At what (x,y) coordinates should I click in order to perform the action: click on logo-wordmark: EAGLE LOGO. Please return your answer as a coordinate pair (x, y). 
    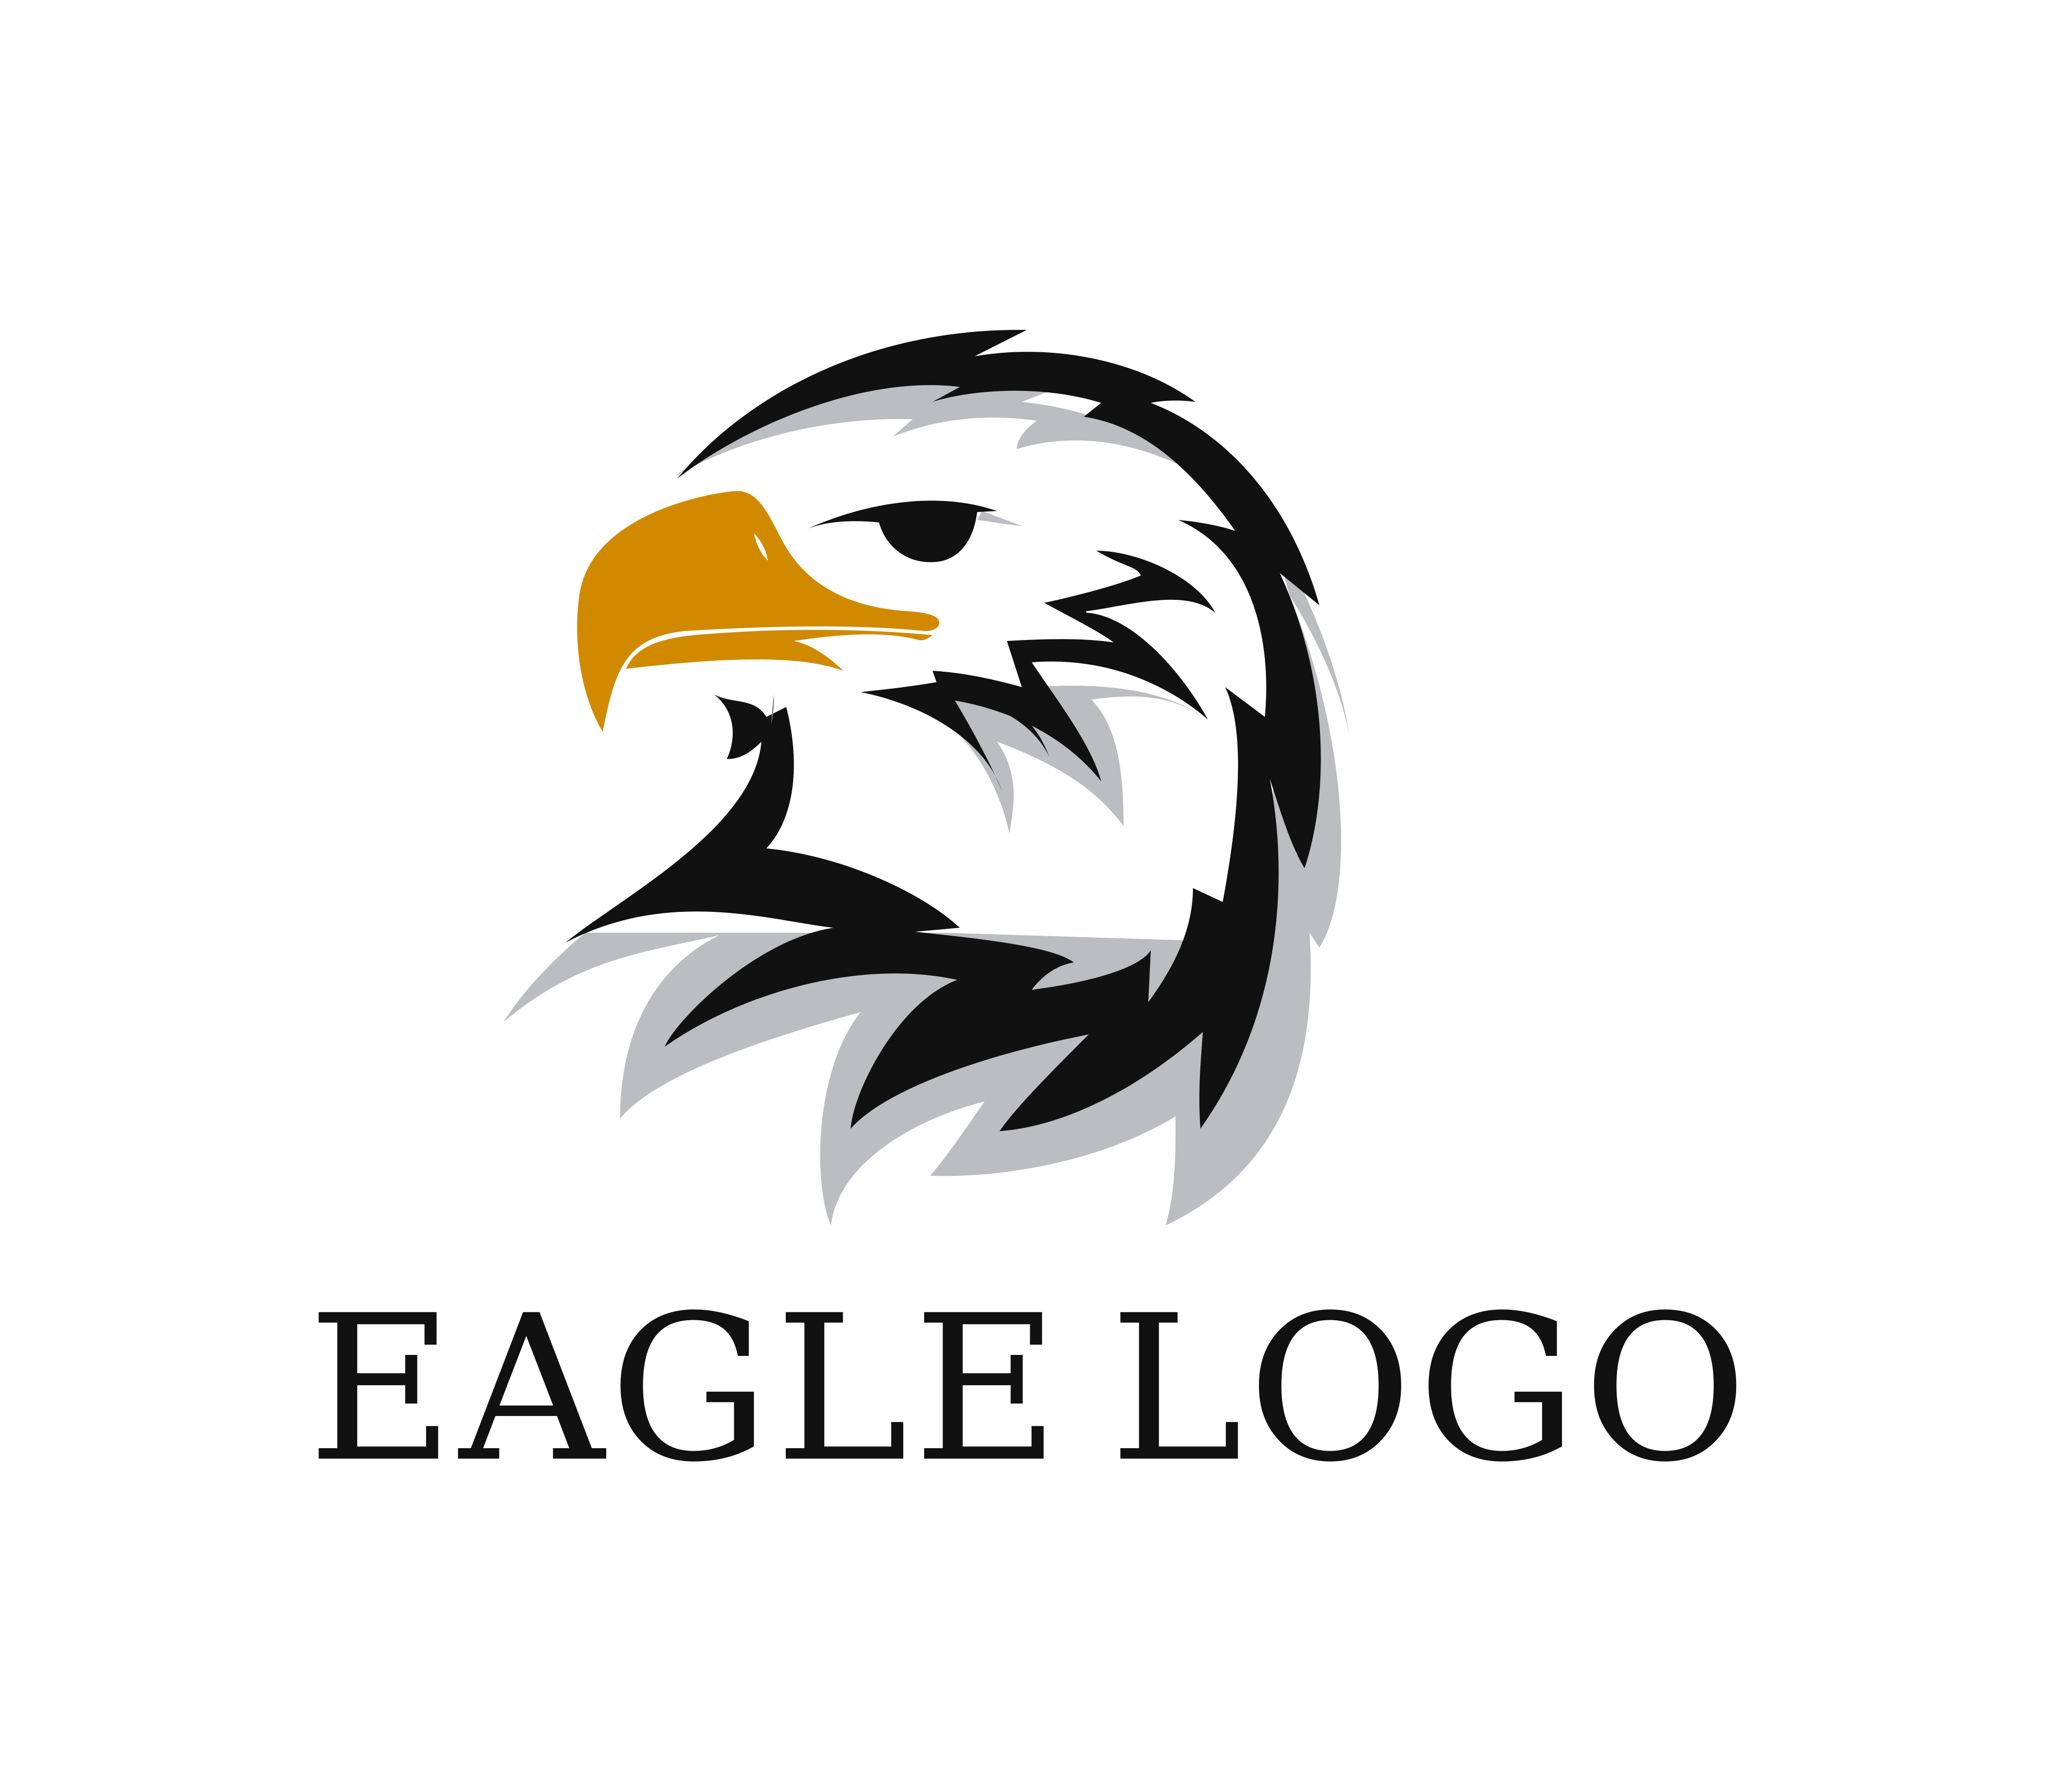
    Looking at the image, I should click on (1030, 1389).